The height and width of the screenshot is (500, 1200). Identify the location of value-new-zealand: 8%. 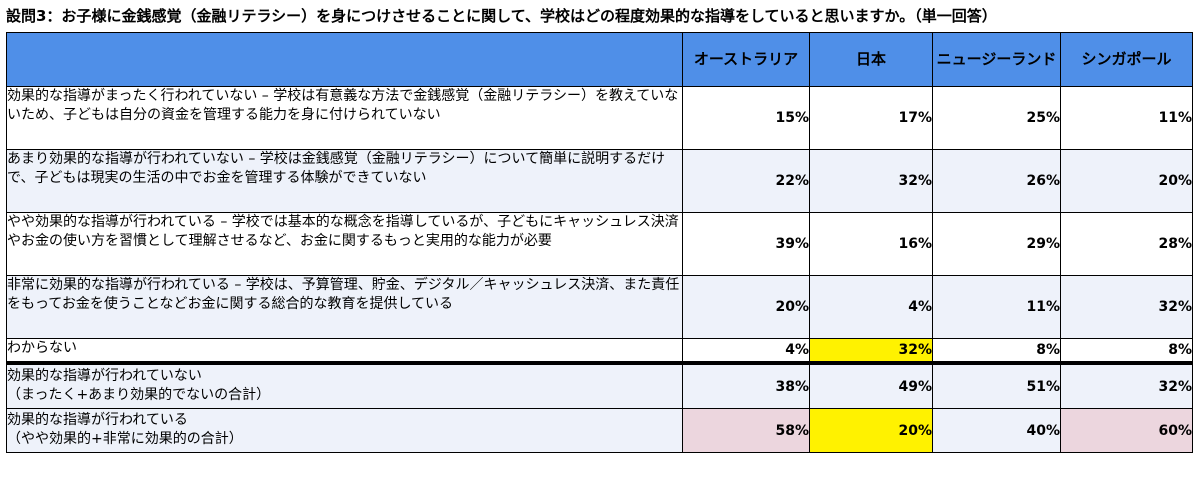
(996, 351).